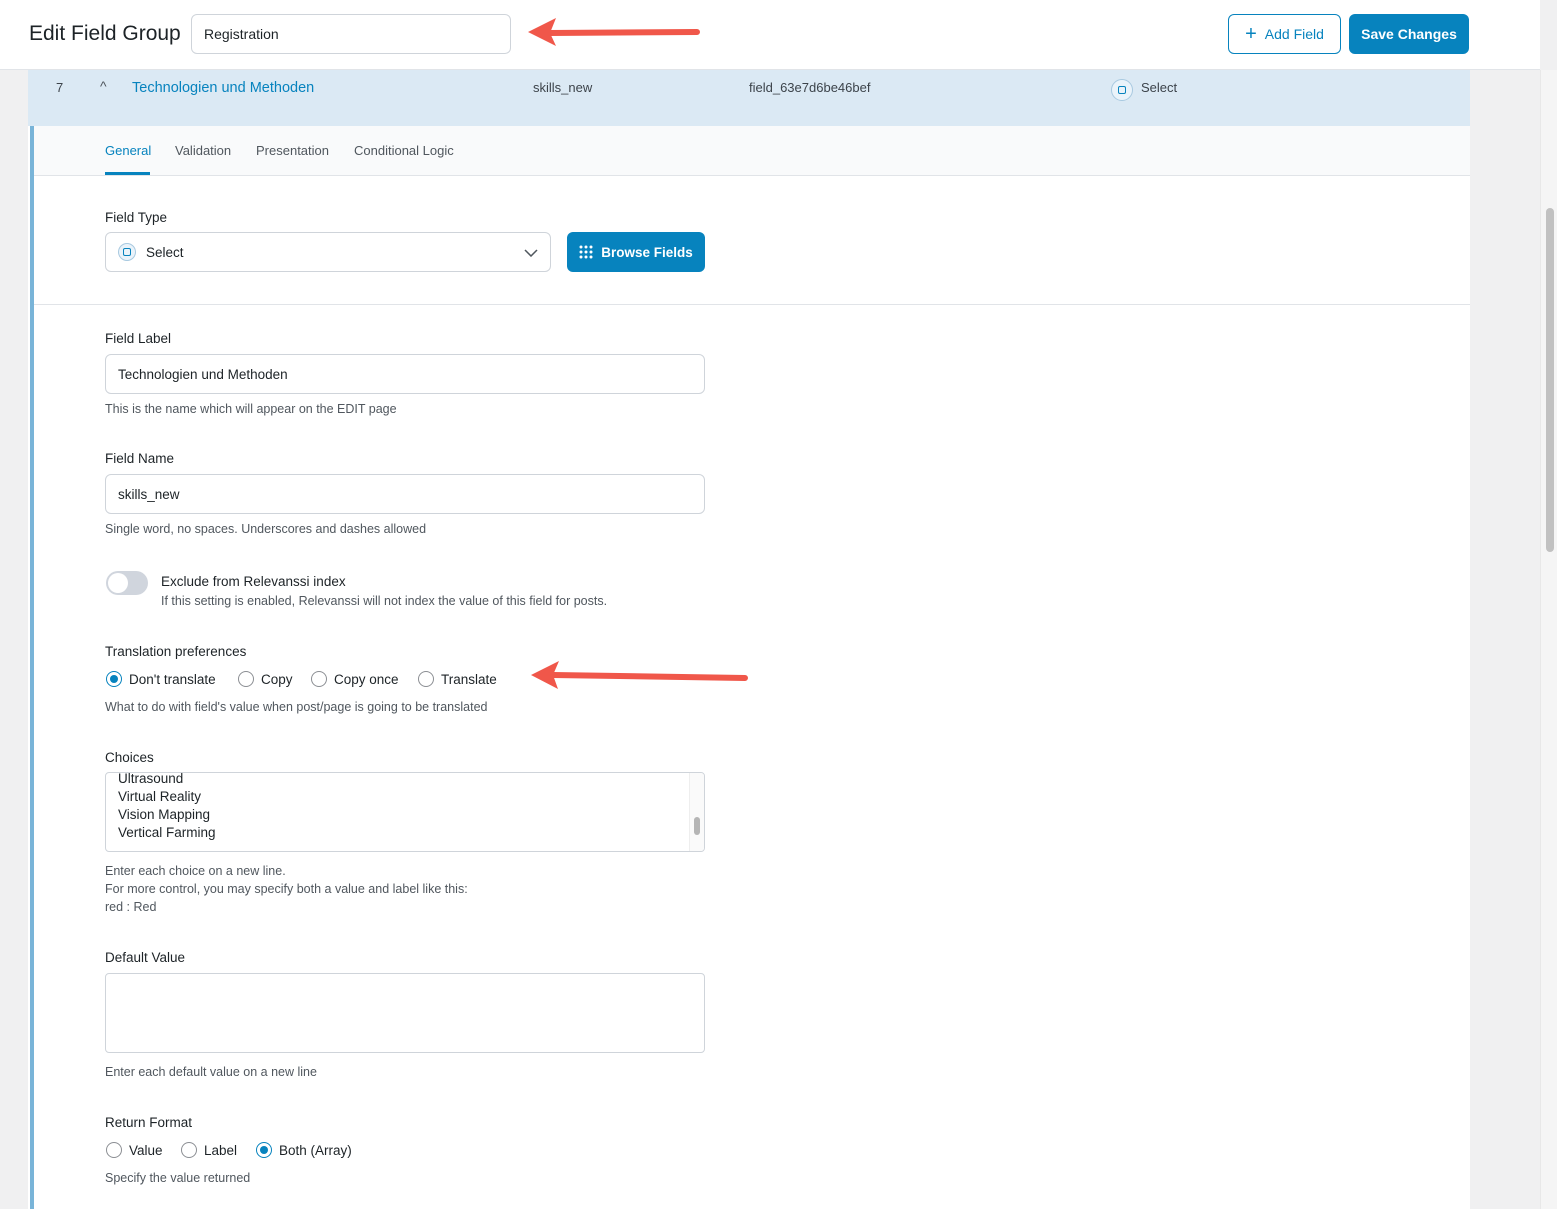 This screenshot has width=1557, height=1209. Describe the element at coordinates (136, 217) in the screenshot. I see `field-type-label: Field Type` at that location.